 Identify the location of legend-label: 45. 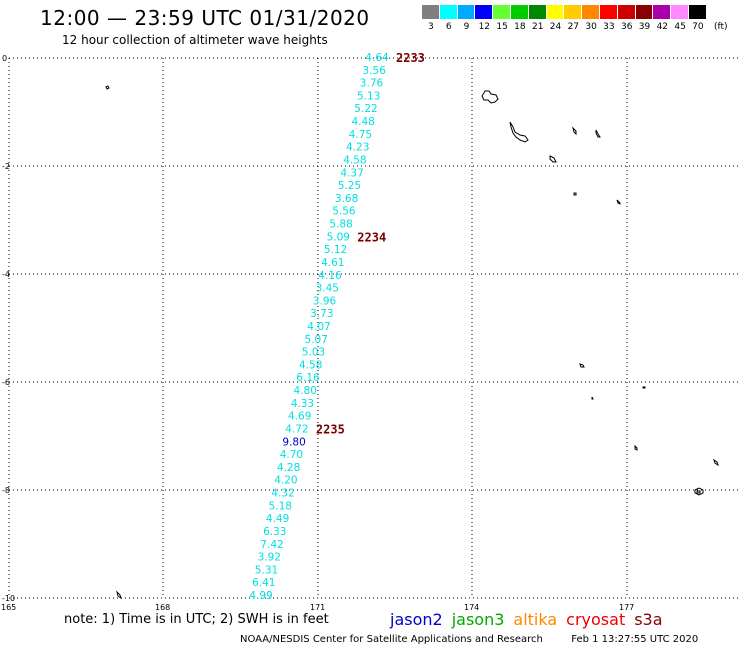
(680, 27).